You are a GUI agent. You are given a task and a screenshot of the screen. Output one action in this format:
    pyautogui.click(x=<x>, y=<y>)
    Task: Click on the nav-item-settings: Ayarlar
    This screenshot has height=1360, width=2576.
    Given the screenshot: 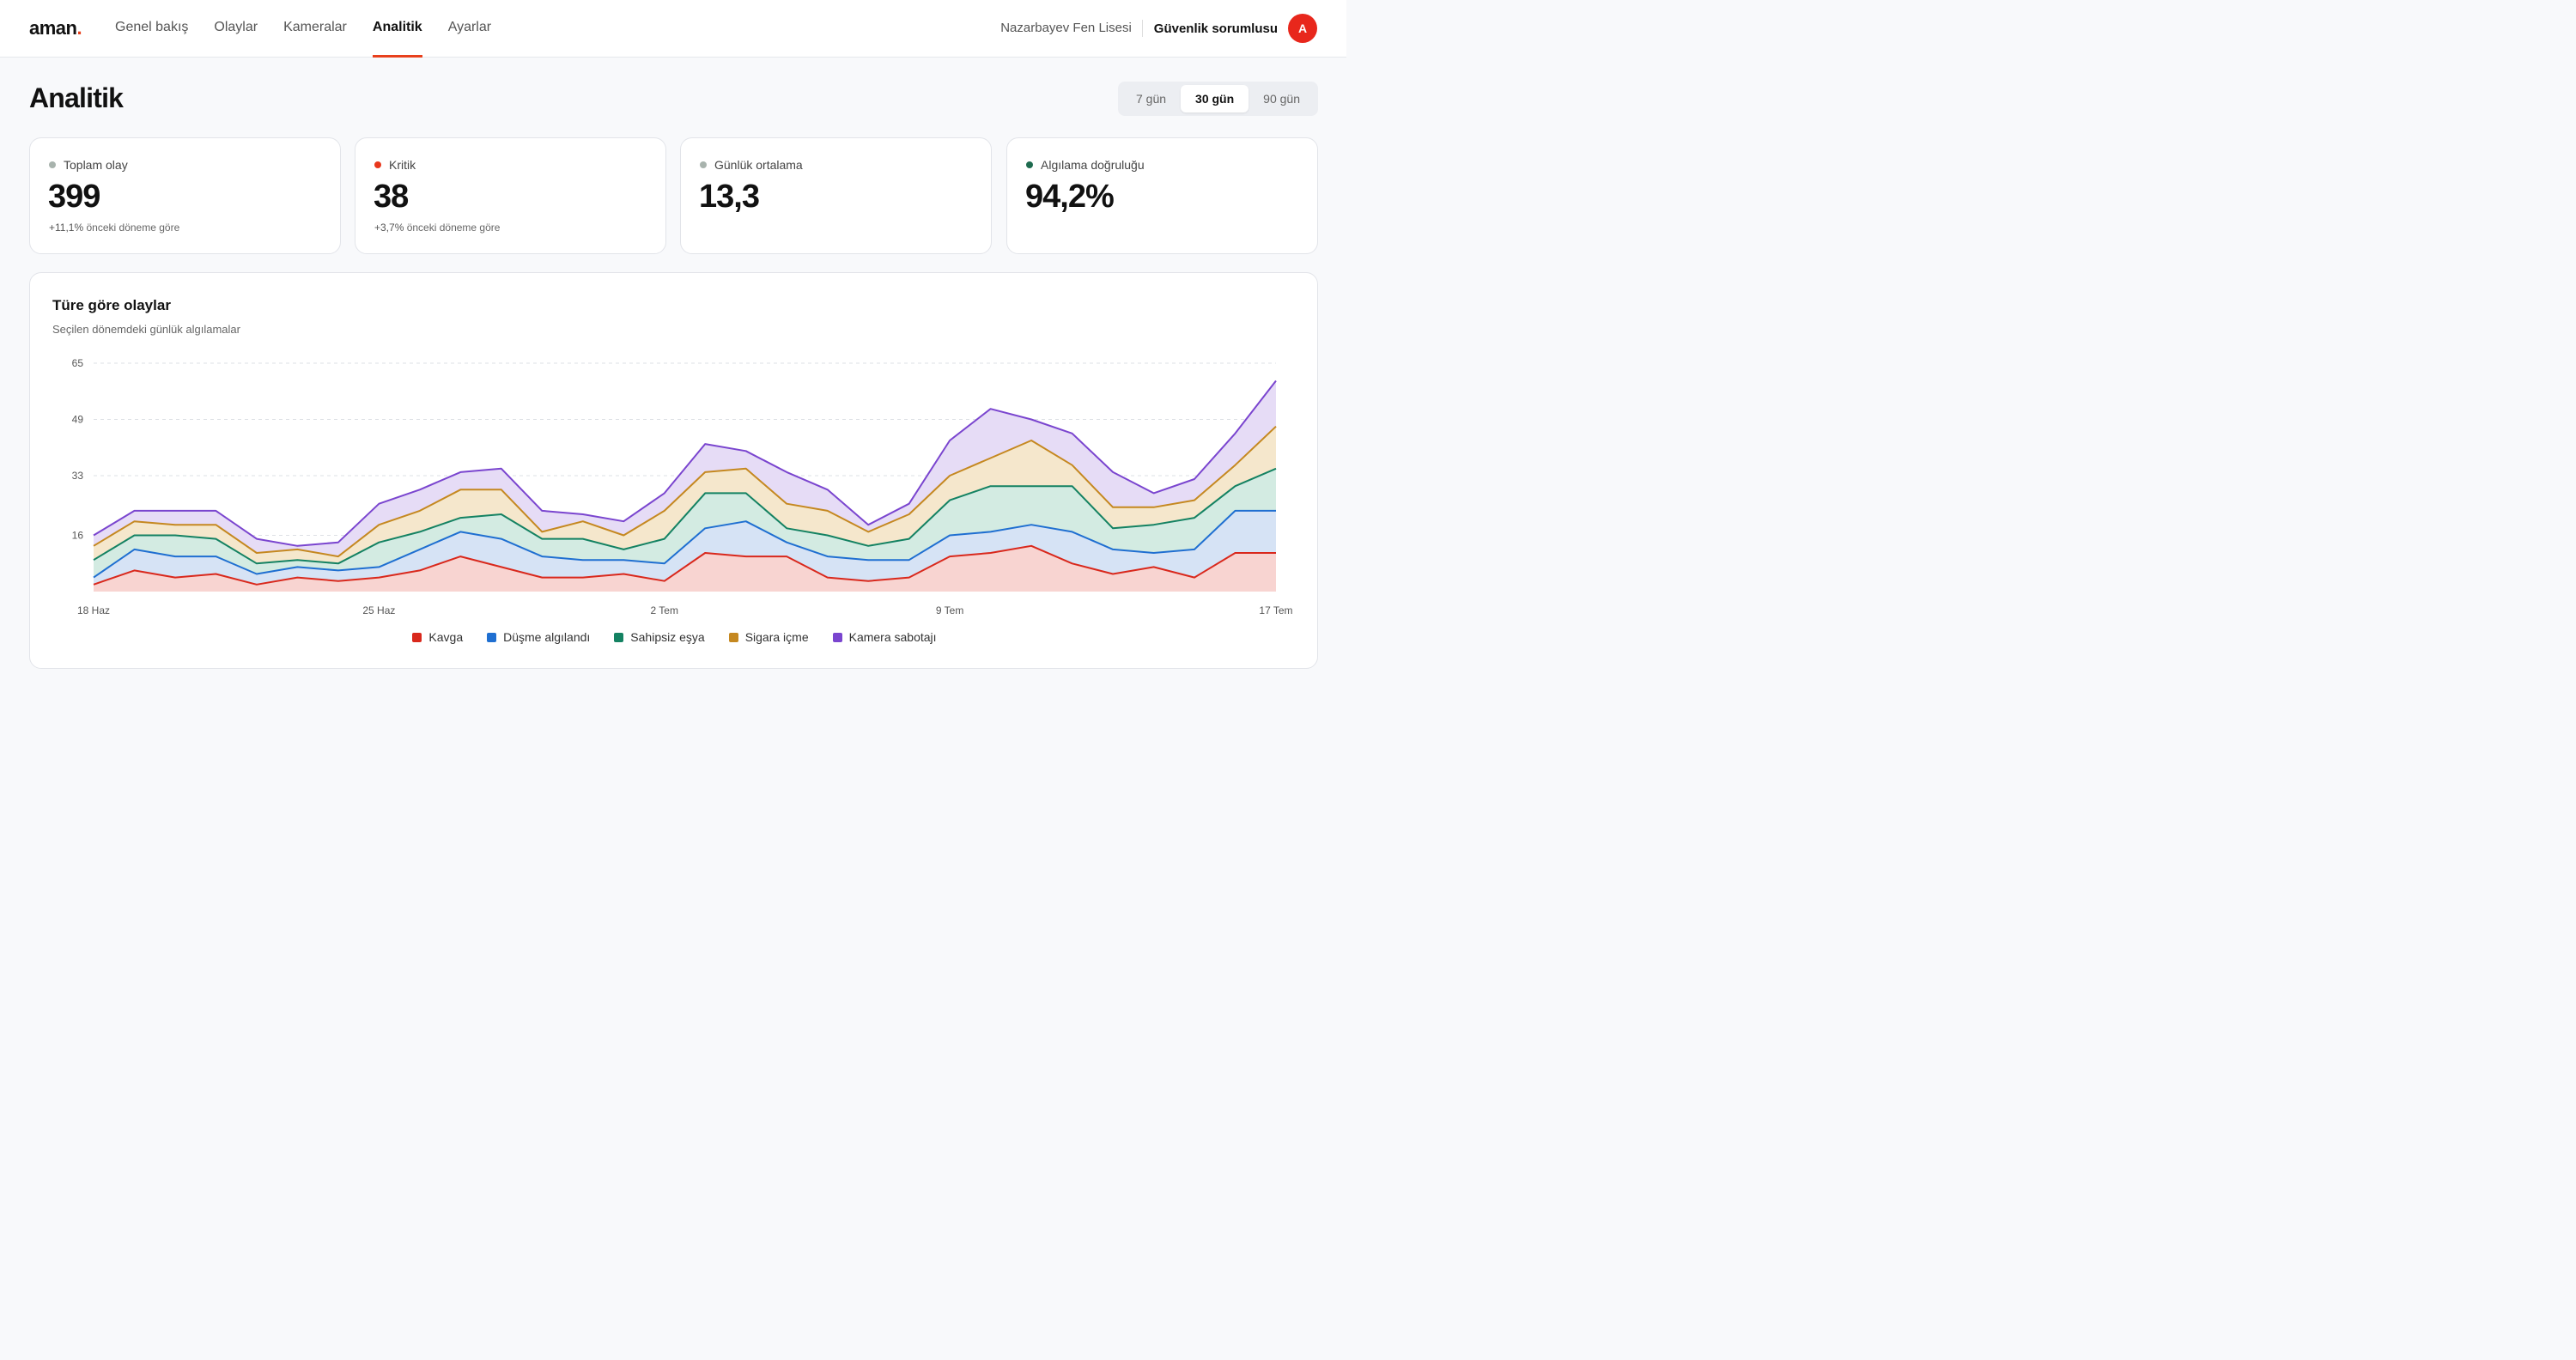 What is the action you would take?
    pyautogui.click(x=470, y=27)
    